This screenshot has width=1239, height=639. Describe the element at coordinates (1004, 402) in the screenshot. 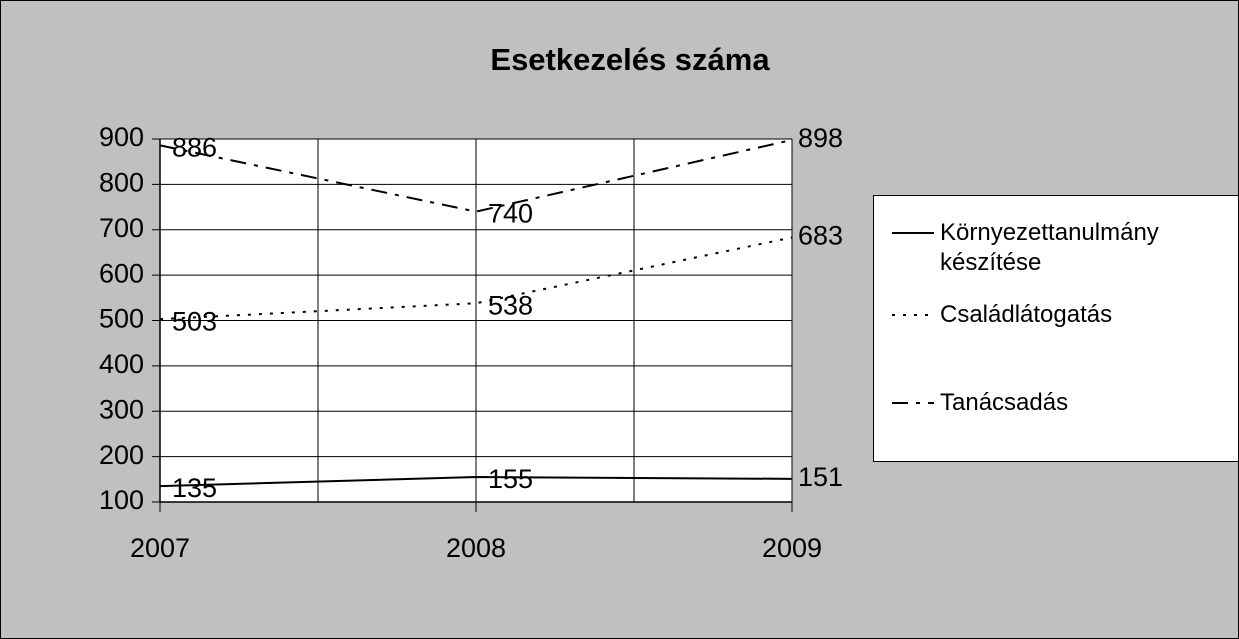

I see `legend-label: Tanácsadás` at that location.